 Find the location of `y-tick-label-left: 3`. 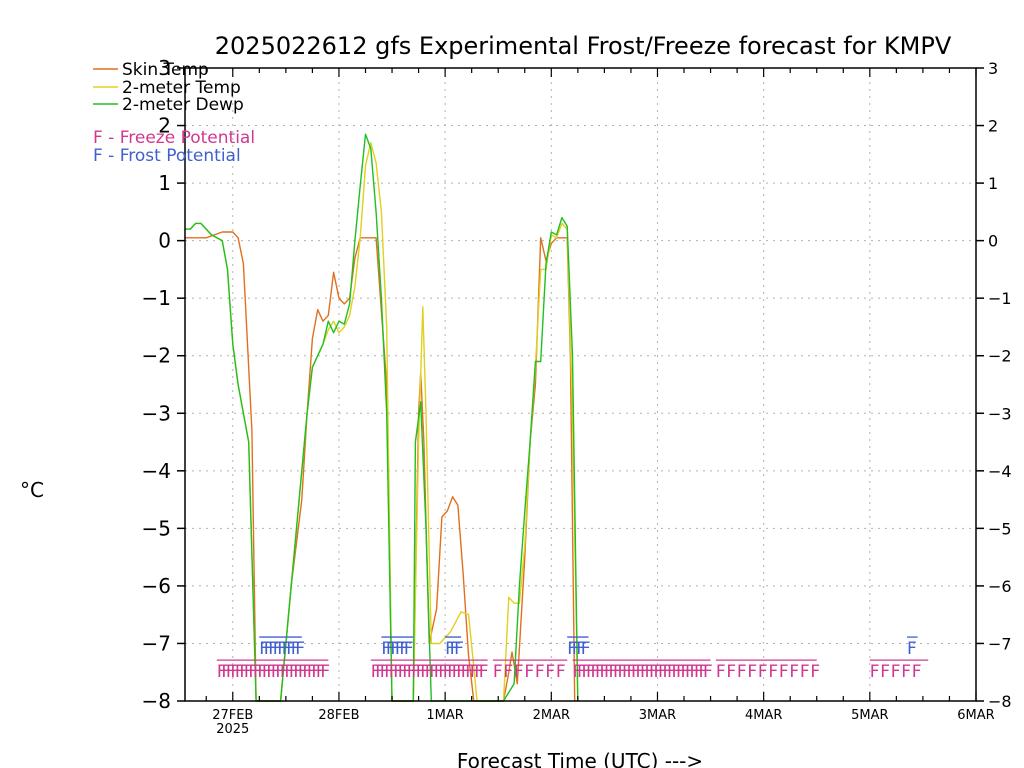

y-tick-label-left: 3 is located at coordinates (164, 68).